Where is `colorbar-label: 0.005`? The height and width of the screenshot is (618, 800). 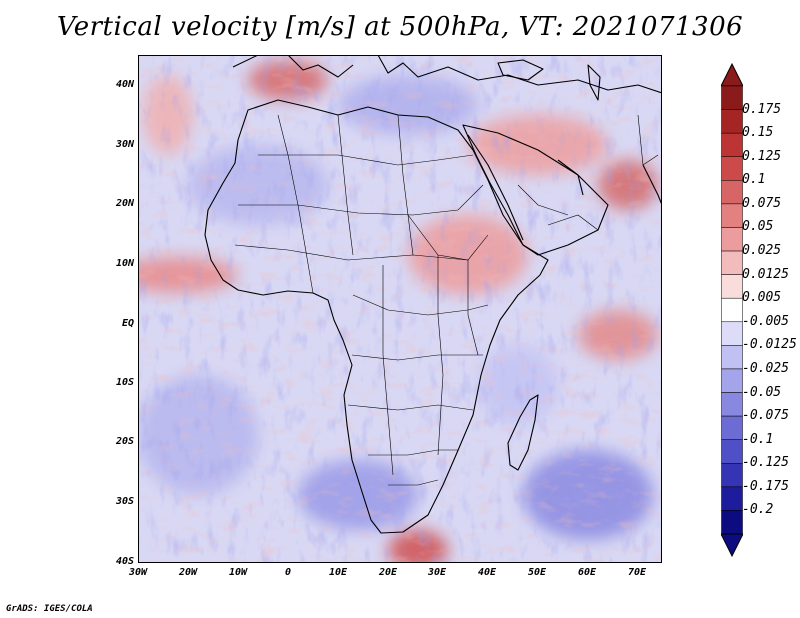 colorbar-label: 0.005 is located at coordinates (762, 298).